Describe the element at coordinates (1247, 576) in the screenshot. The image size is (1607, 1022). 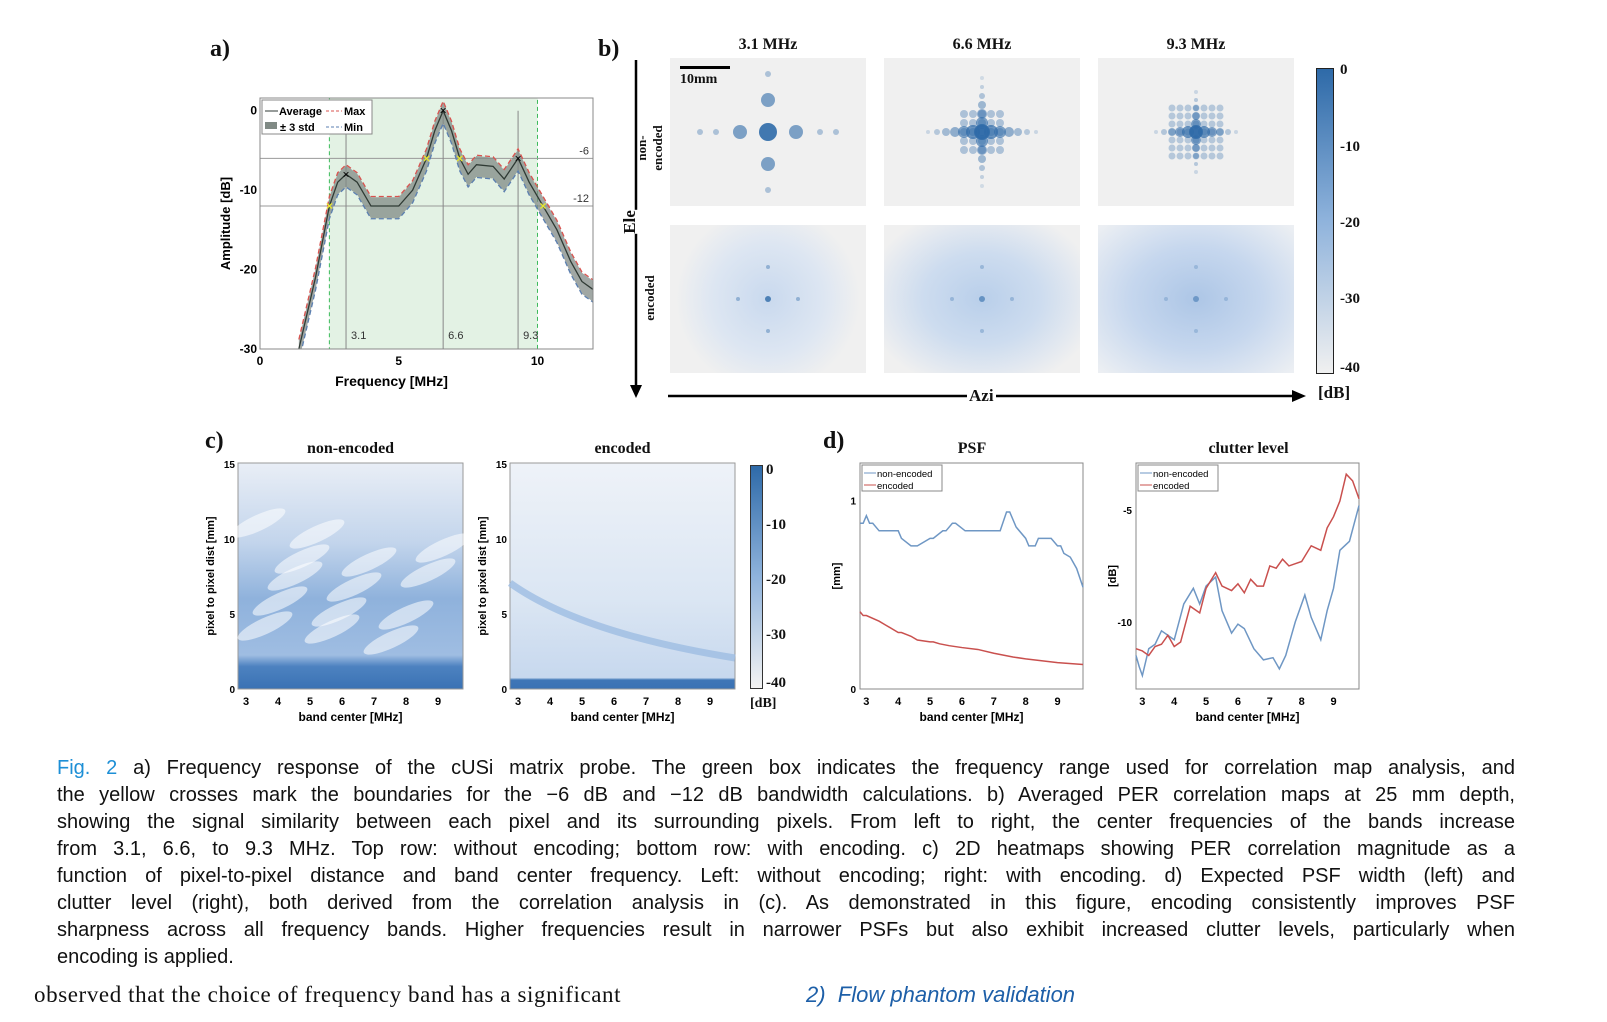
I see `plot-frame` at that location.